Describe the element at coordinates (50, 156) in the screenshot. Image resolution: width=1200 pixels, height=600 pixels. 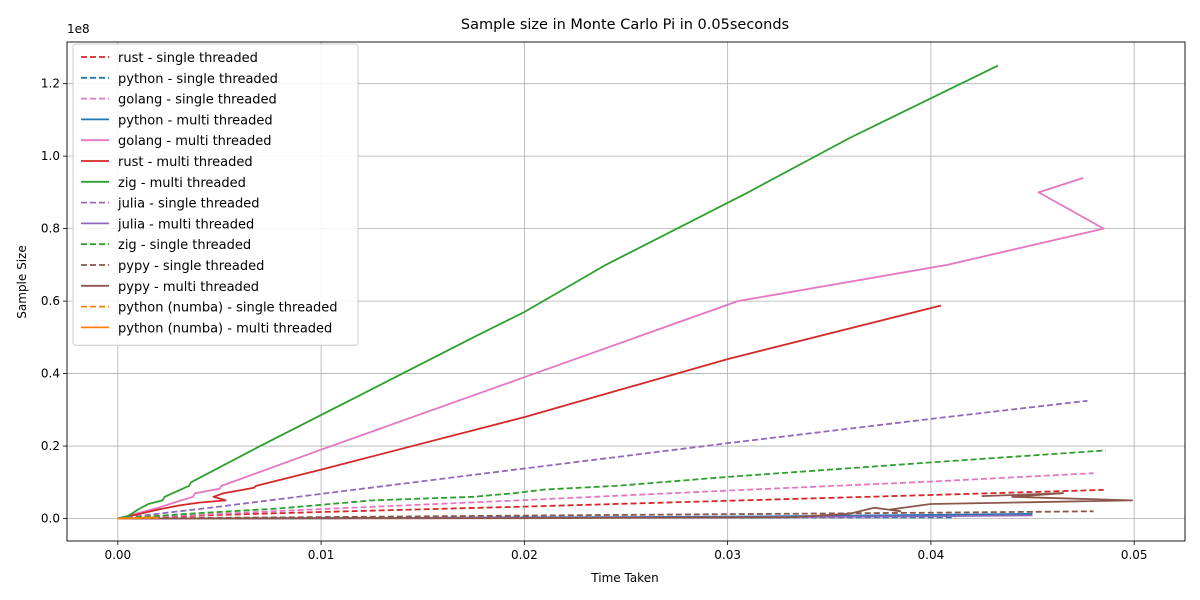
I see `y-tick-label: 1.0` at that location.